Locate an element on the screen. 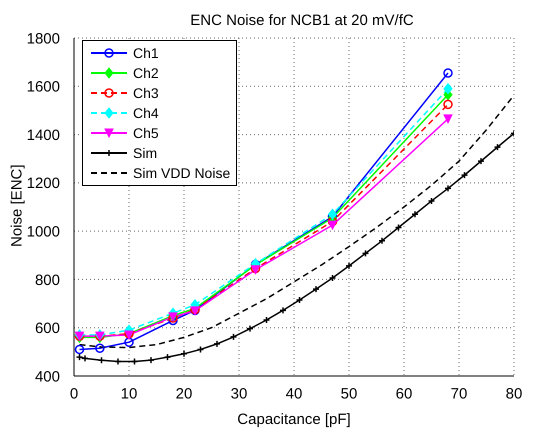  legend-label: Sim is located at coordinates (145, 153).